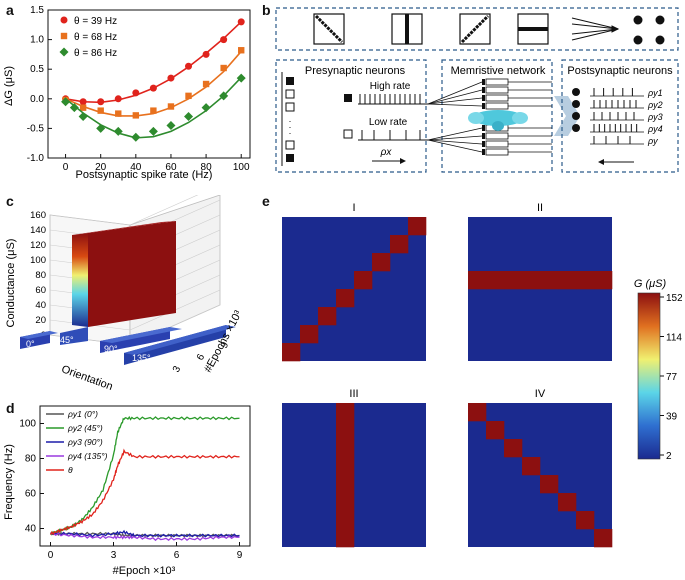 The height and width of the screenshot is (580, 685). I want to click on panel-label-d: d, so click(10, 408).